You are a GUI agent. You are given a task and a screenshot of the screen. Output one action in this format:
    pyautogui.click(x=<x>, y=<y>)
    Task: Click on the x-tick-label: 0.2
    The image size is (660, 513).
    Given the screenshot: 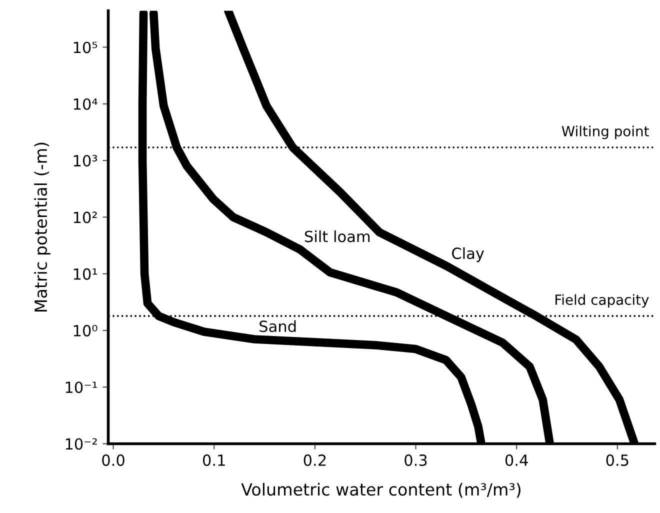 What is the action you would take?
    pyautogui.click(x=315, y=460)
    